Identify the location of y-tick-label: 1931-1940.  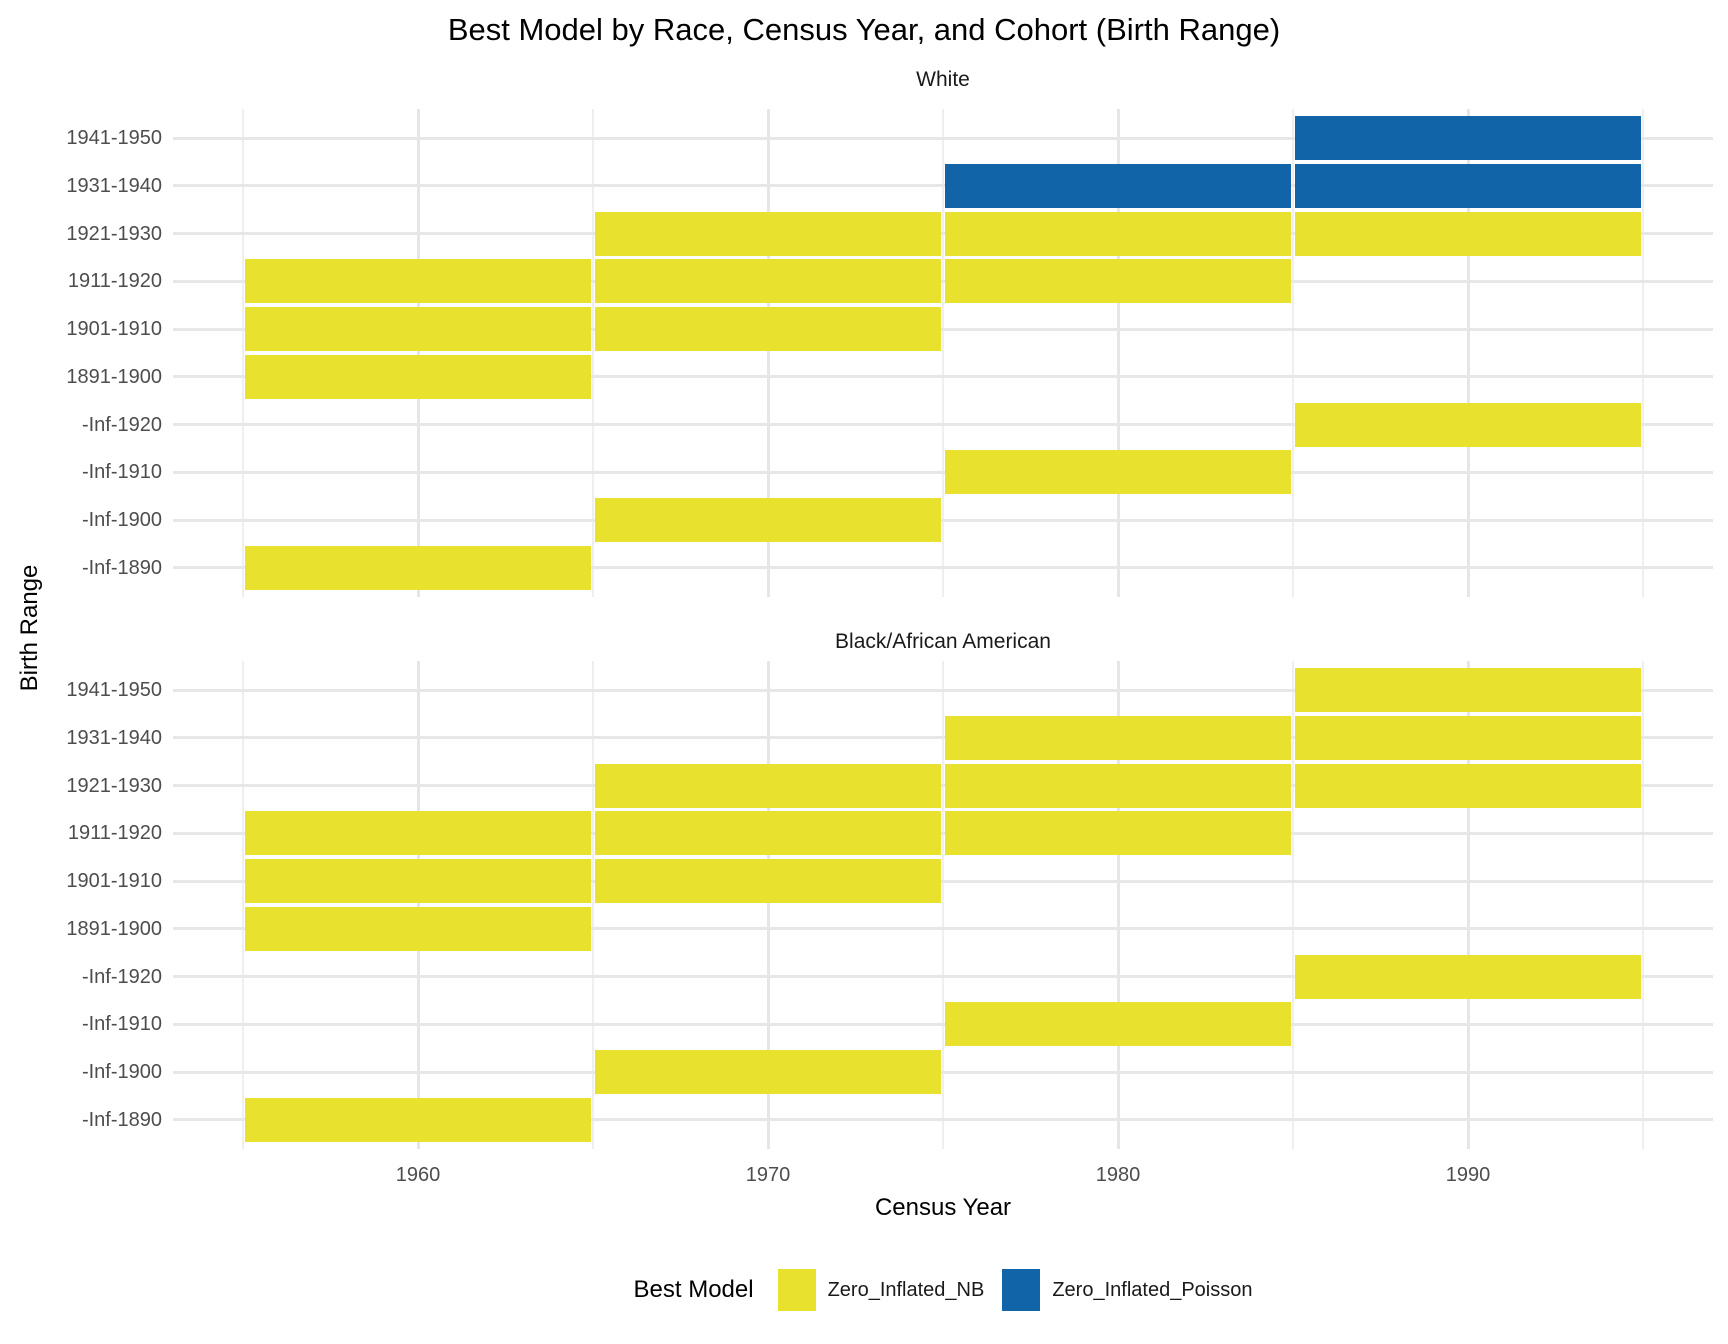
(114, 737).